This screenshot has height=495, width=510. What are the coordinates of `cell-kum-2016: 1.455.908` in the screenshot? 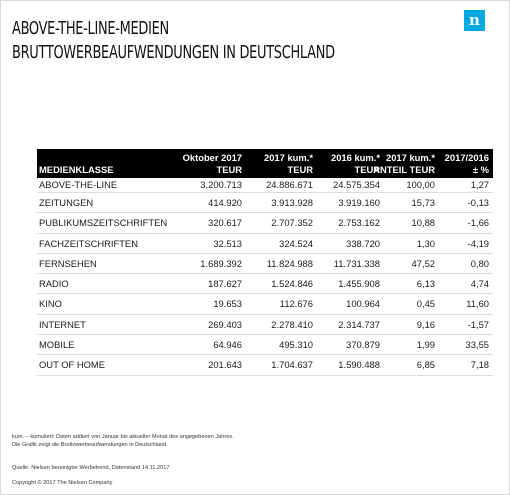 It's located at (359, 284).